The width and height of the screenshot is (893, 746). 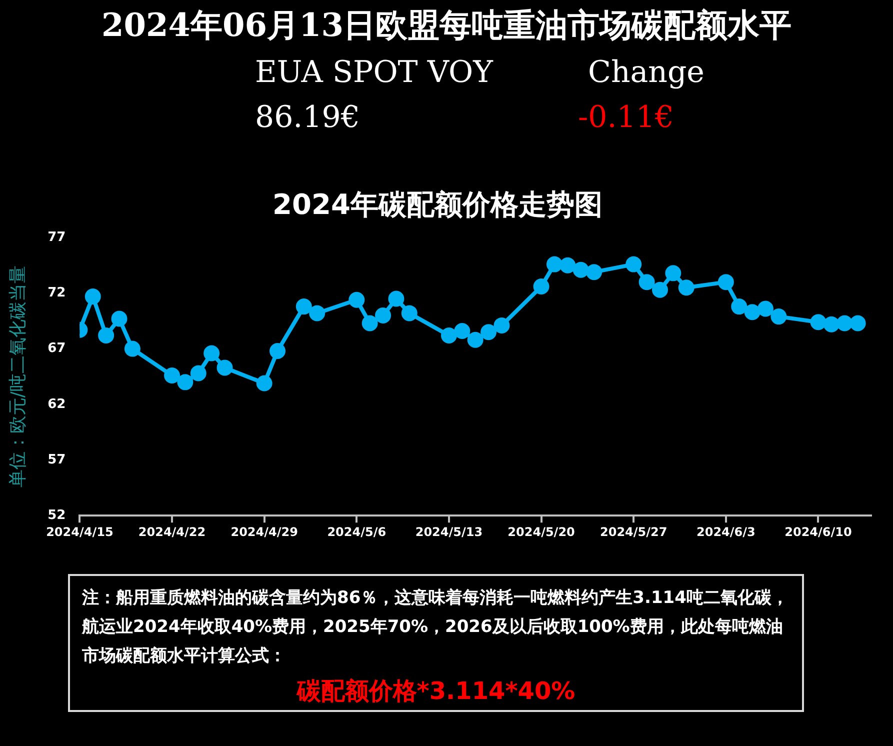 I want to click on chart-subtitle: 2024年碳配额价格走势图, so click(x=437, y=205).